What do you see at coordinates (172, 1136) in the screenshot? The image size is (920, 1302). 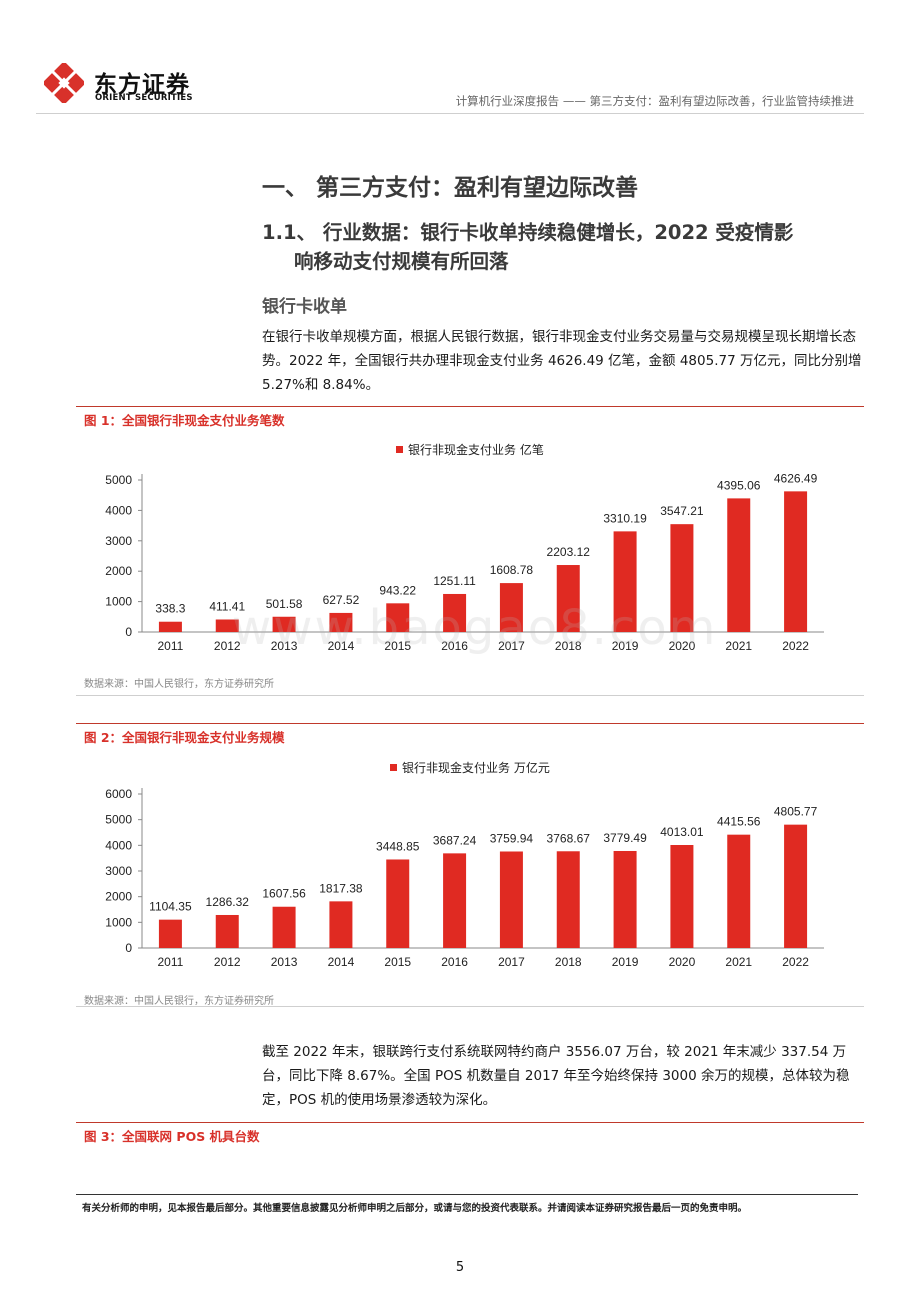 I see `figure3-title: 图 3：全国联网 POS 机具台数` at bounding box center [172, 1136].